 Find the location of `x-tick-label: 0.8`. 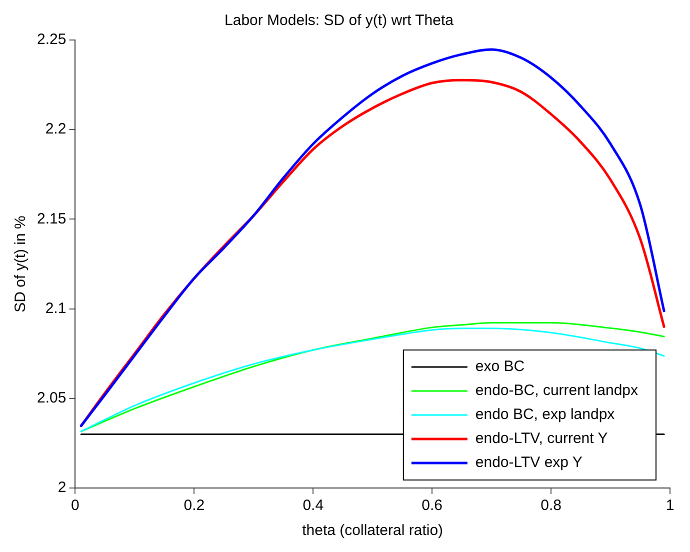

x-tick-label: 0.8 is located at coordinates (551, 505).